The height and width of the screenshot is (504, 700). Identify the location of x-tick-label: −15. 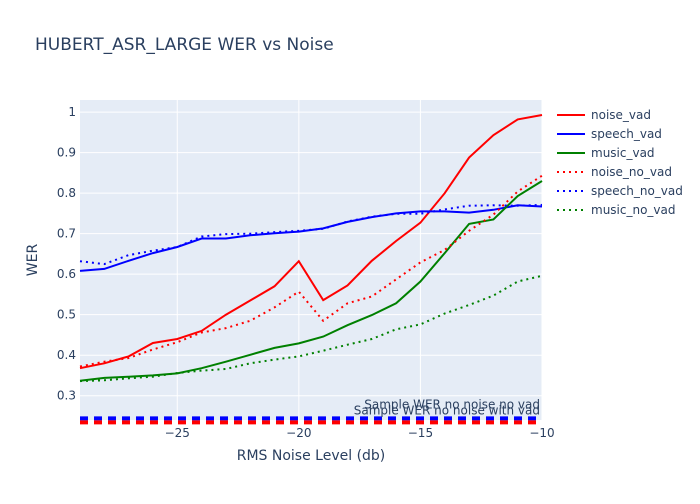
(420, 433).